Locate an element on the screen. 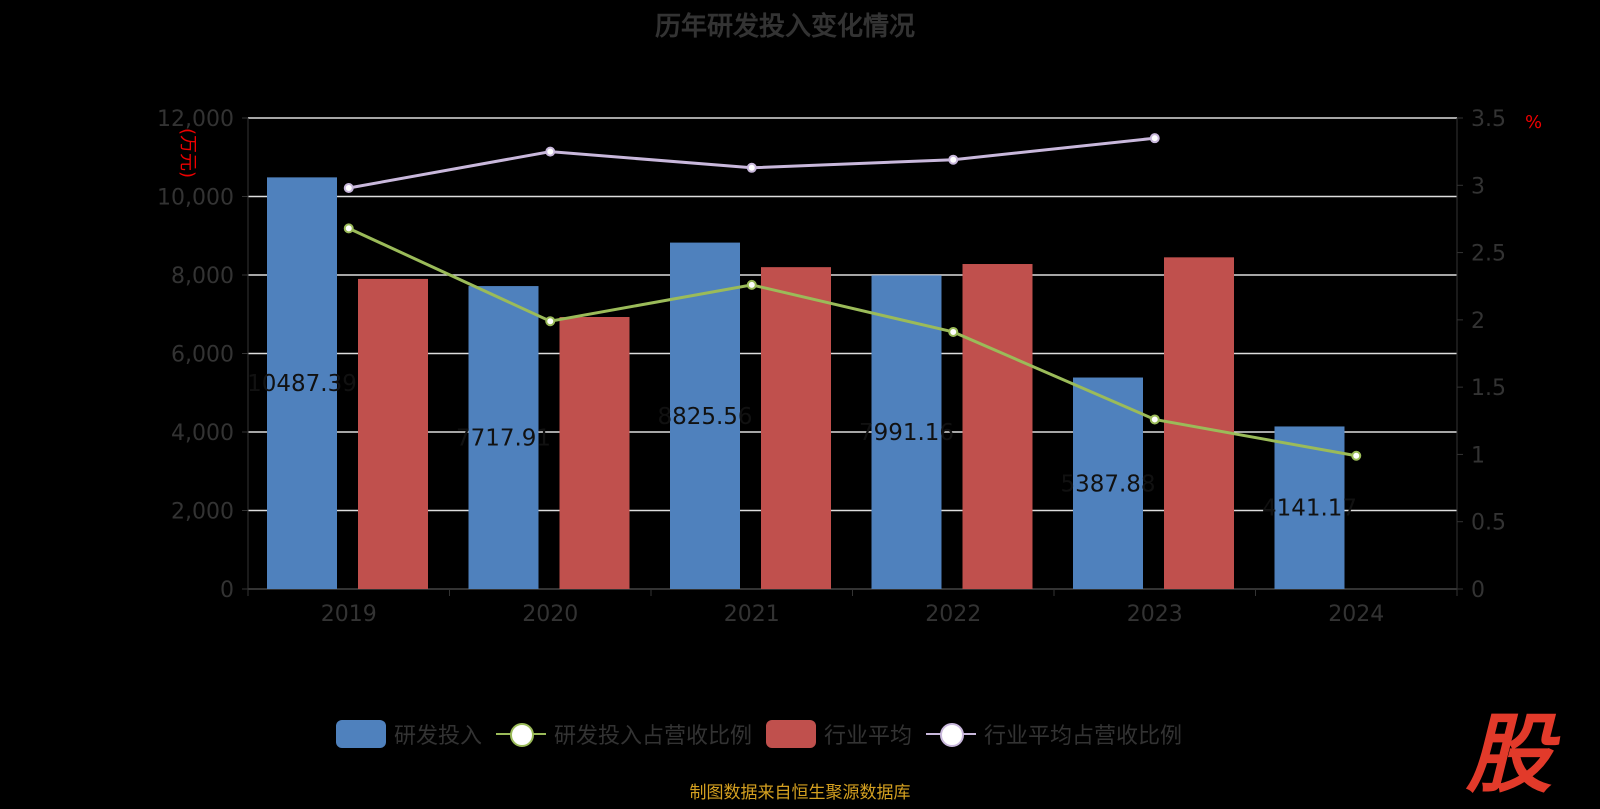 This screenshot has height=809, width=1600. legend-item-industry-ratio: 行业平均占营收比例 is located at coordinates (1054, 734).